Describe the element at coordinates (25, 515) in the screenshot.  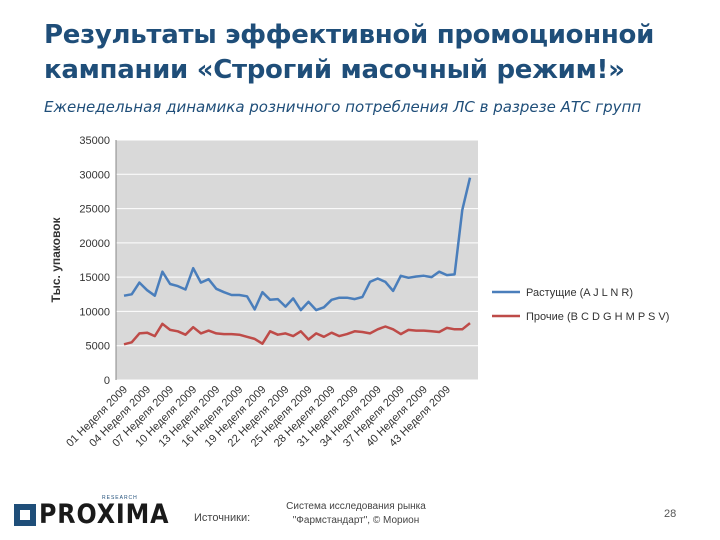
I see `logo-square-icon` at that location.